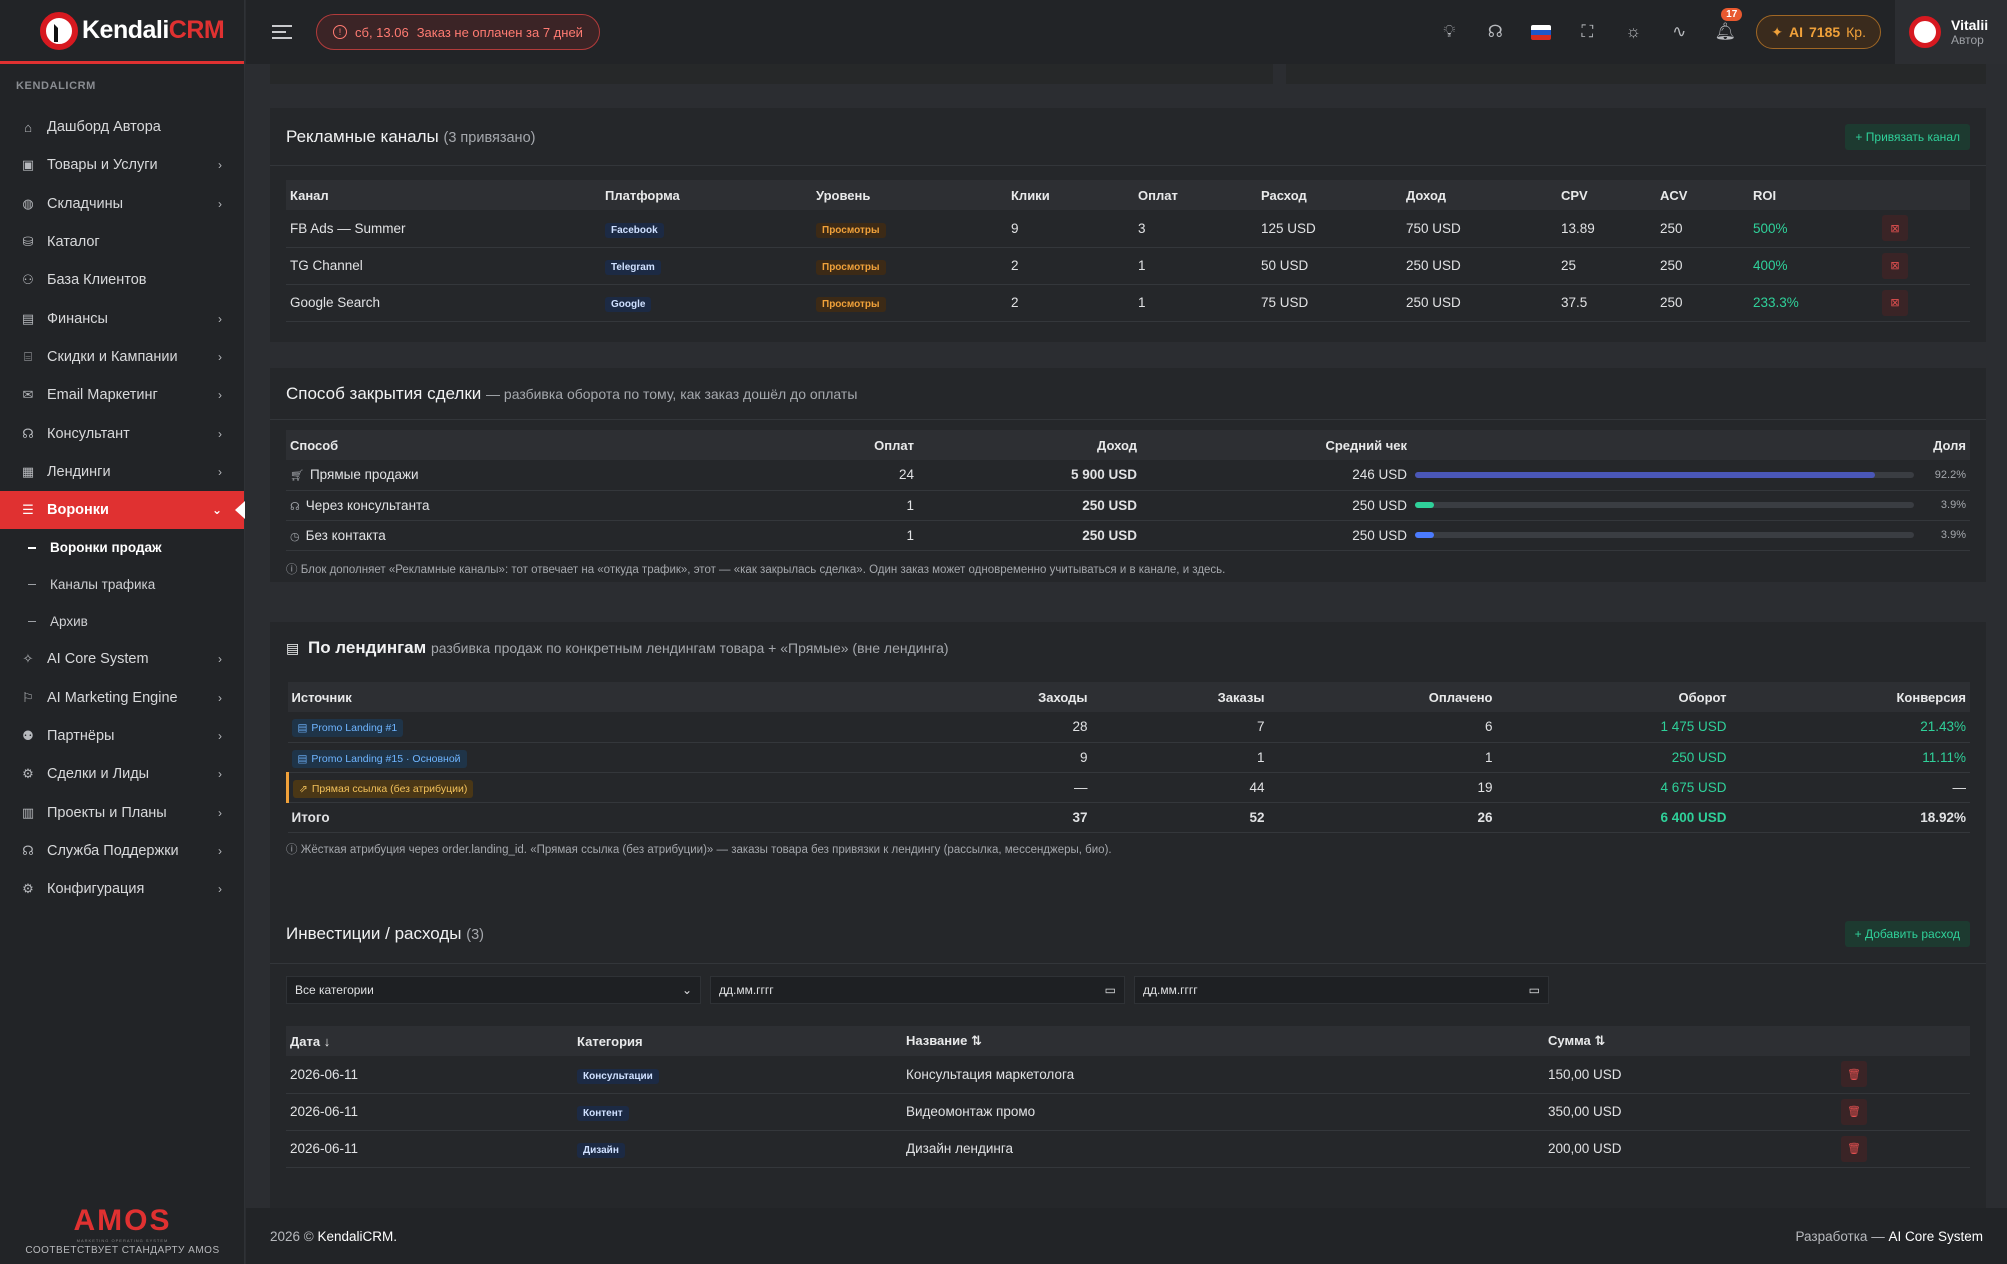 The image size is (2007, 1264). Describe the element at coordinates (122, 32) in the screenshot. I see `logo: KendaliCRM` at that location.